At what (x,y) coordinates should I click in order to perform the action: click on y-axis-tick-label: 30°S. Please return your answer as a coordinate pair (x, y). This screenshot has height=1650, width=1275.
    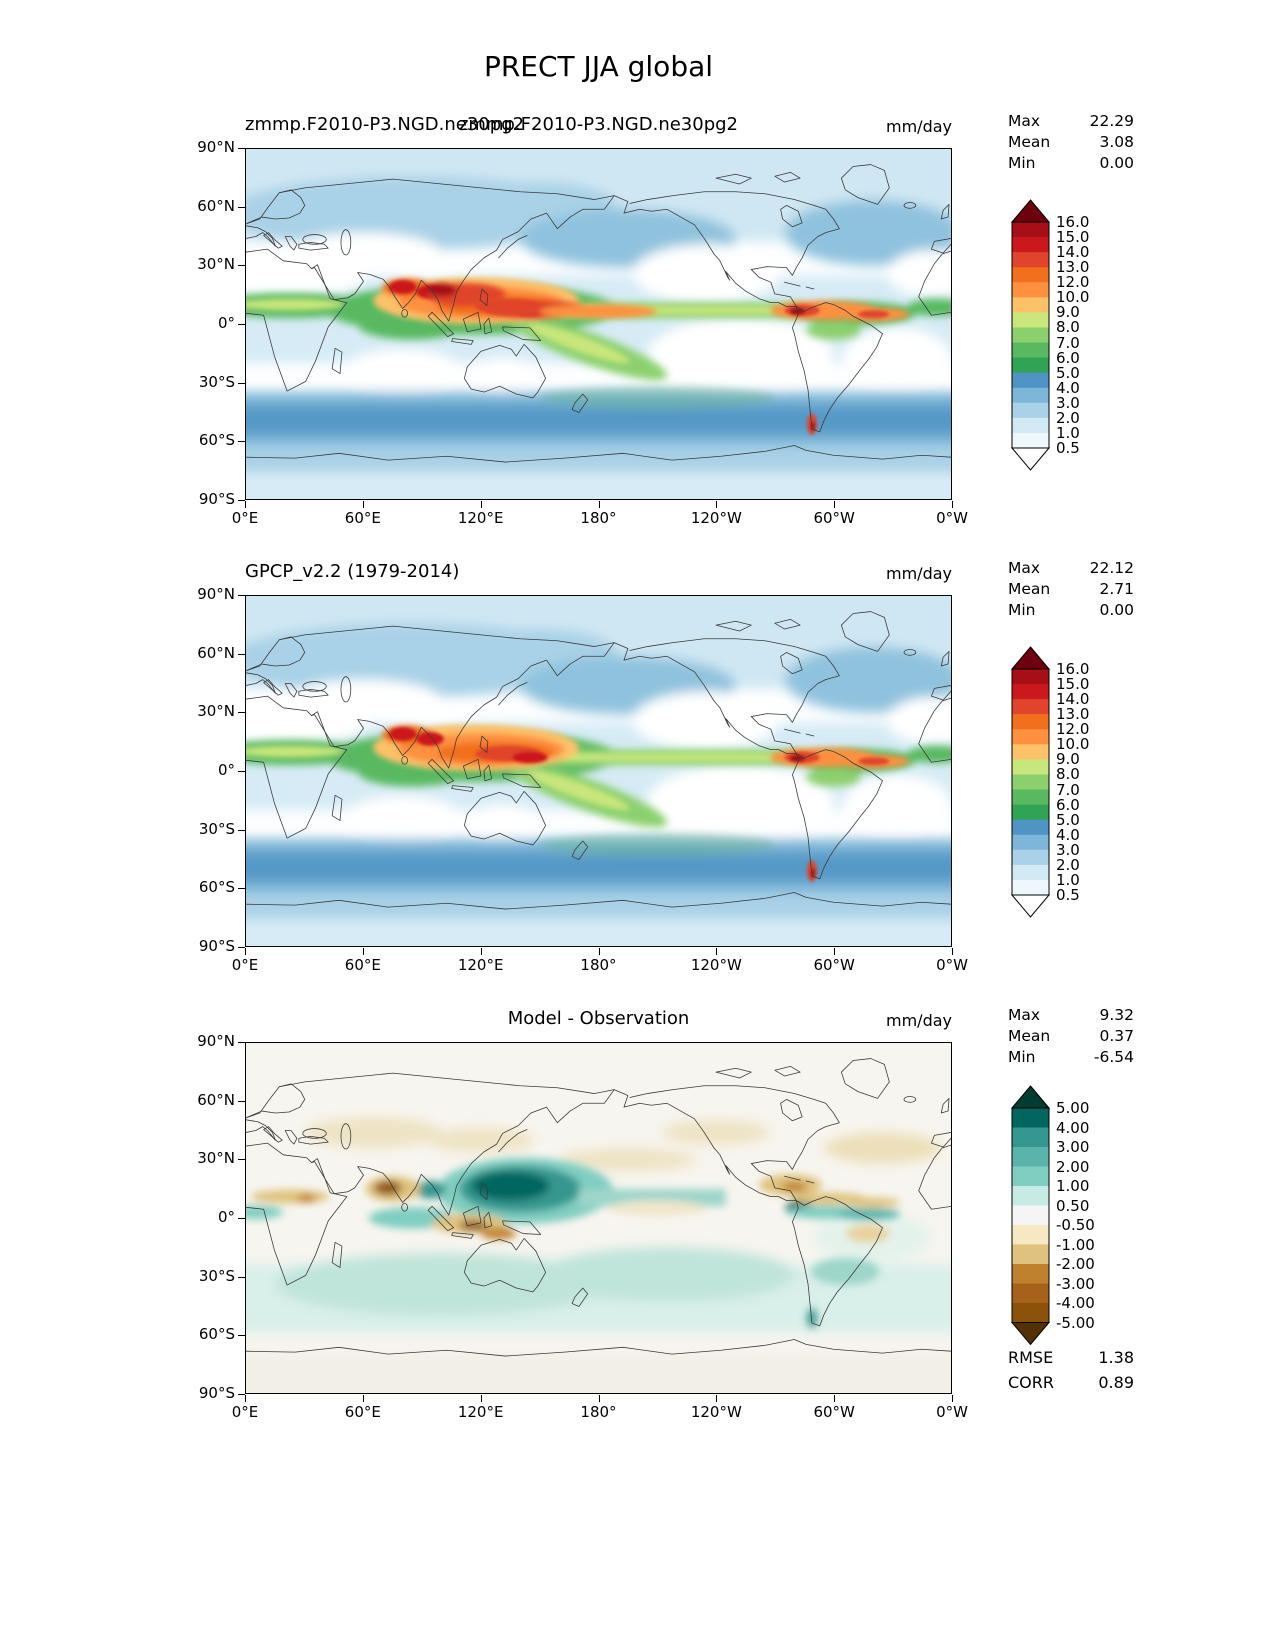
    Looking at the image, I should click on (216, 381).